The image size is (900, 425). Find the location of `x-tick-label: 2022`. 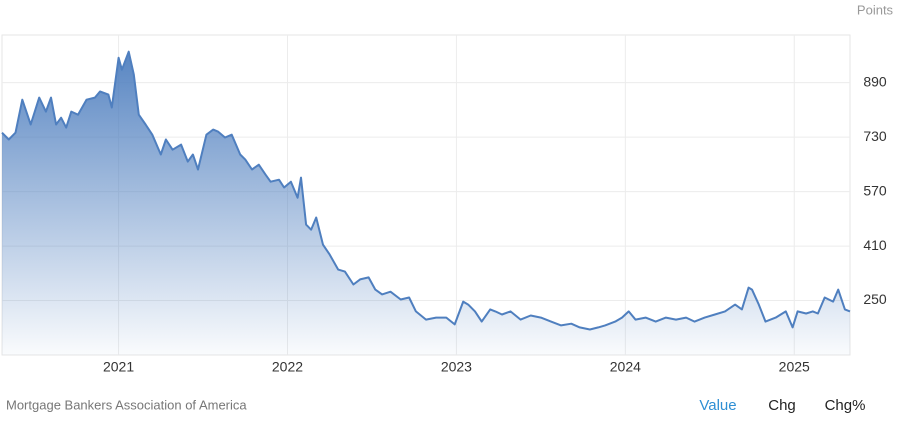

x-tick-label: 2022 is located at coordinates (287, 367).